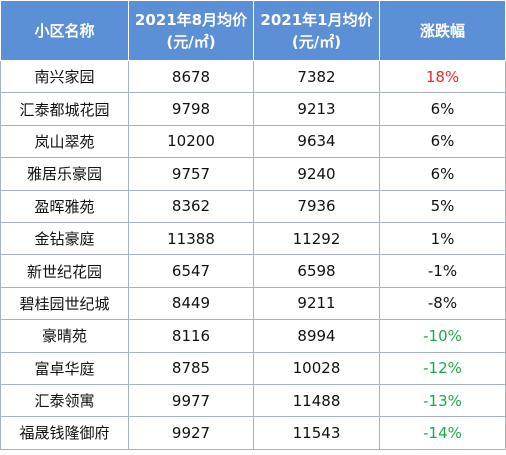 Image resolution: width=506 pixels, height=455 pixels. I want to click on cell-community-name: 盈晖雅苑, so click(64, 206).